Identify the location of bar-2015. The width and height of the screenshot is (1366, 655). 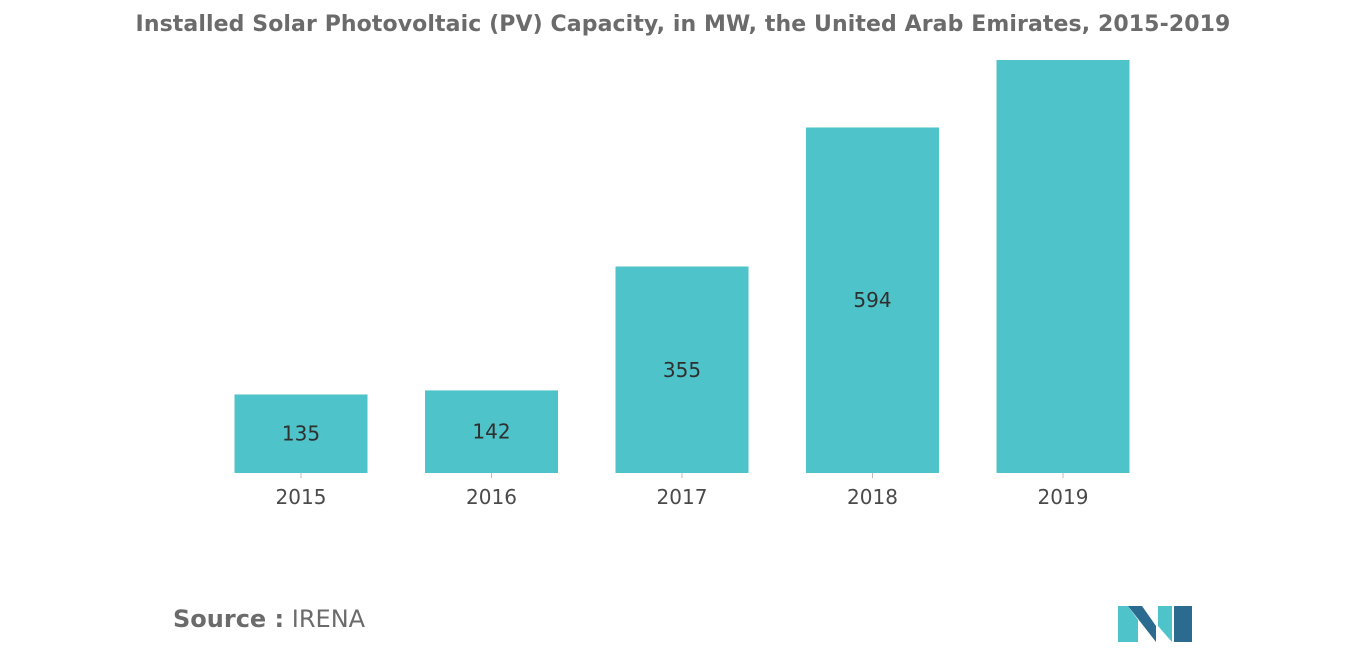
(301, 433).